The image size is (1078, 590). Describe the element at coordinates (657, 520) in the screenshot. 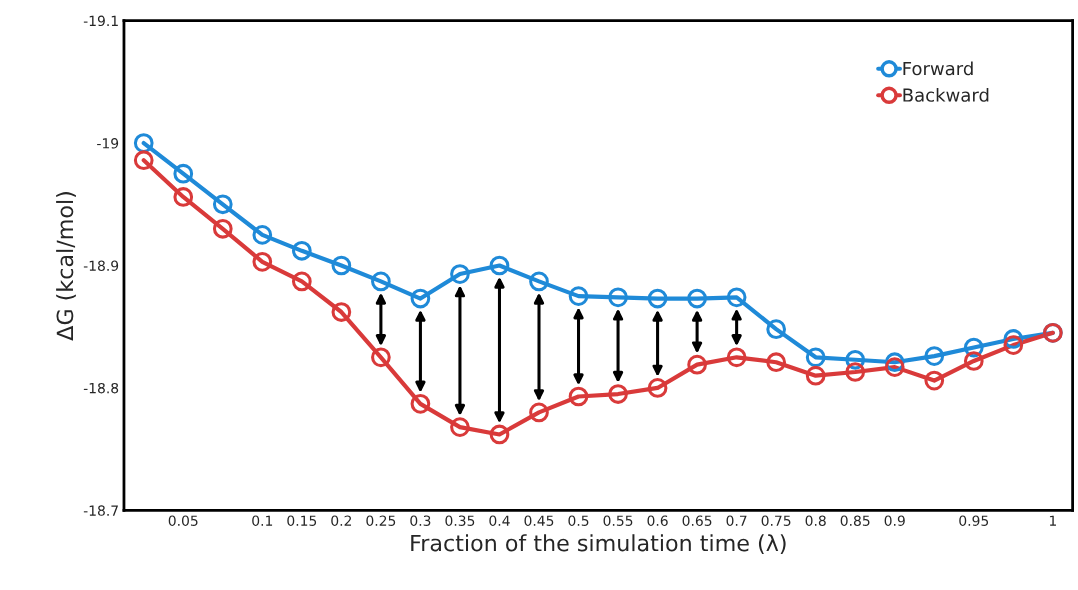

I see `x-tick-label: 0.6` at that location.